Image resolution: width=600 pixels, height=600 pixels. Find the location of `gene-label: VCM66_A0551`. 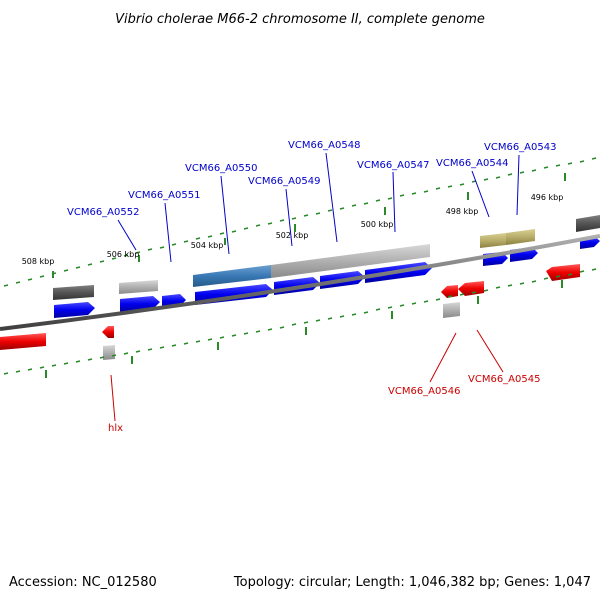

gene-label: VCM66_A0551 is located at coordinates (164, 195).